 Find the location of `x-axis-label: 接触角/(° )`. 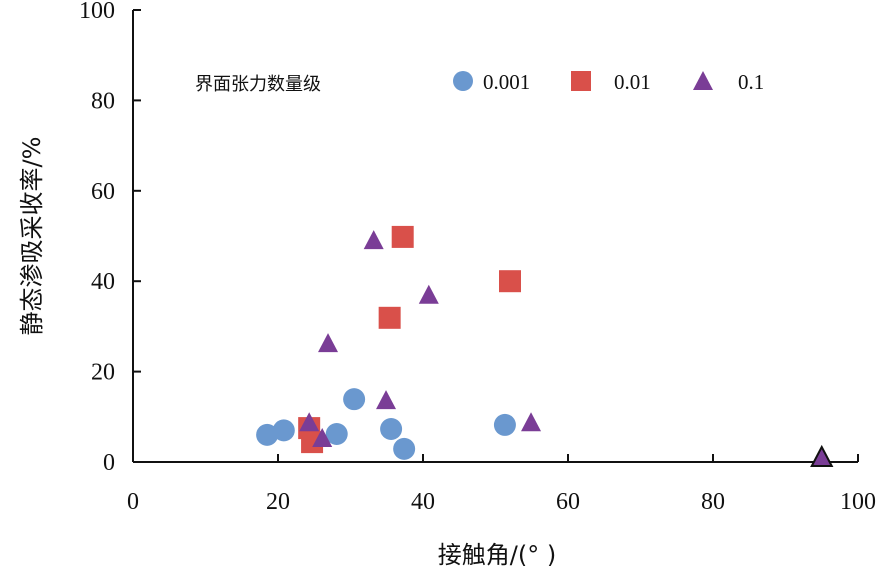

x-axis-label: 接触角/(° ) is located at coordinates (497, 555).